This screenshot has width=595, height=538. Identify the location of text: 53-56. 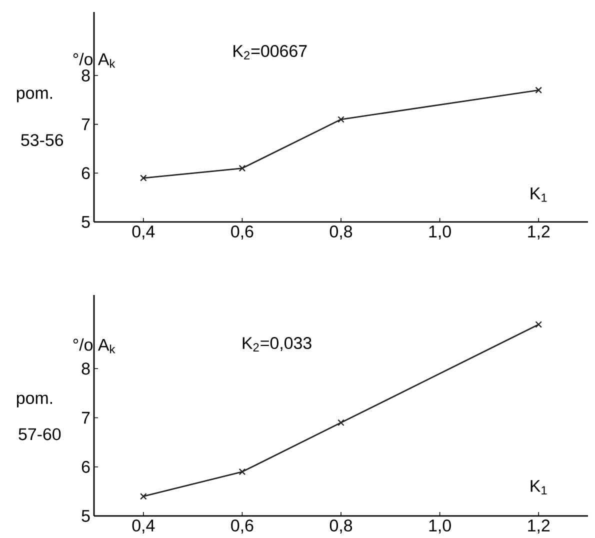
(42, 140).